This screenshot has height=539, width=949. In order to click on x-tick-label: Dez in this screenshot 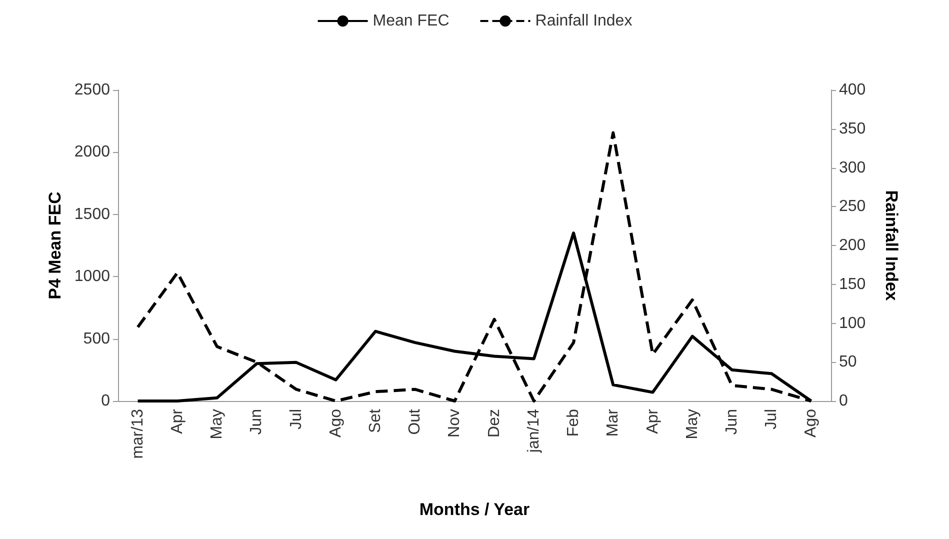, I will do `click(494, 423)`.